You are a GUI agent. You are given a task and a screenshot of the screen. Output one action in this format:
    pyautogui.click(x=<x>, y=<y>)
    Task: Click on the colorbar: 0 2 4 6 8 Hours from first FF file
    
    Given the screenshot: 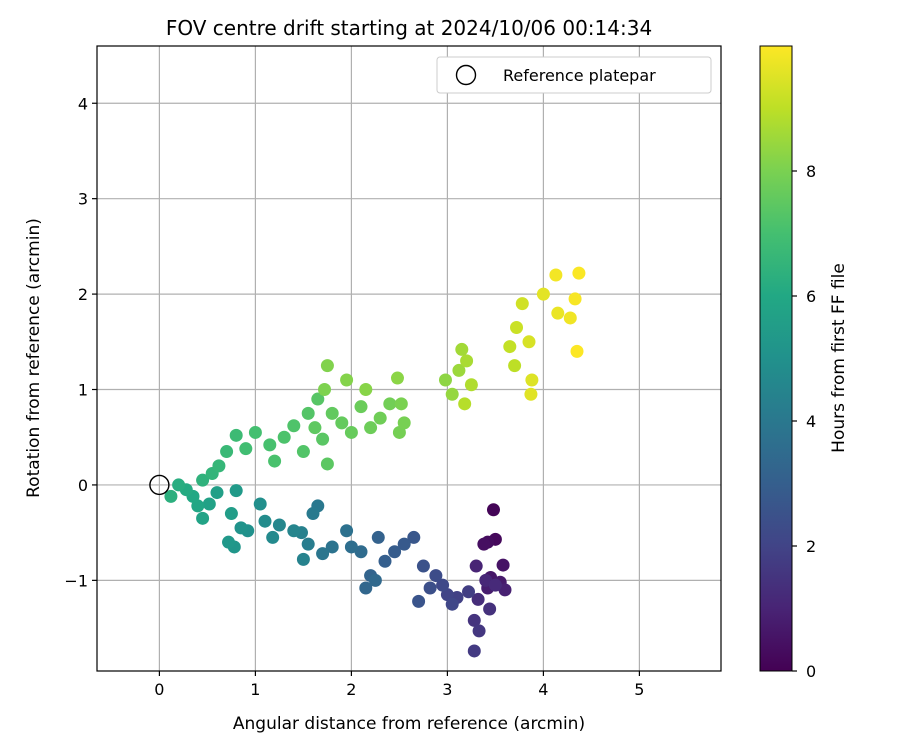 What is the action you would take?
    pyautogui.click(x=804, y=363)
    